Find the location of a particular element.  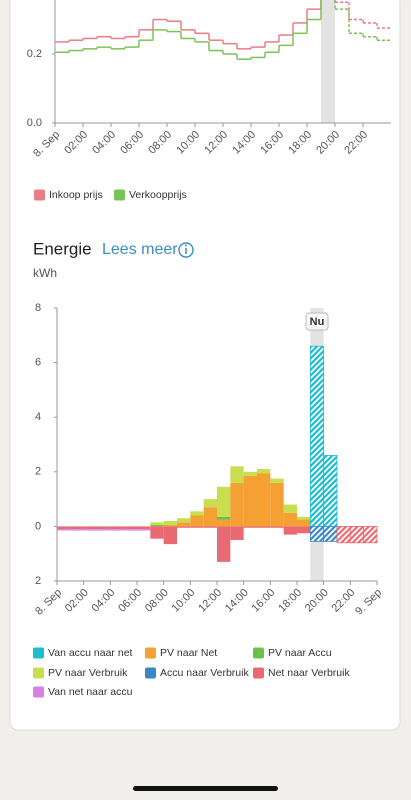

y-tick-label: 0 is located at coordinates (38, 526).